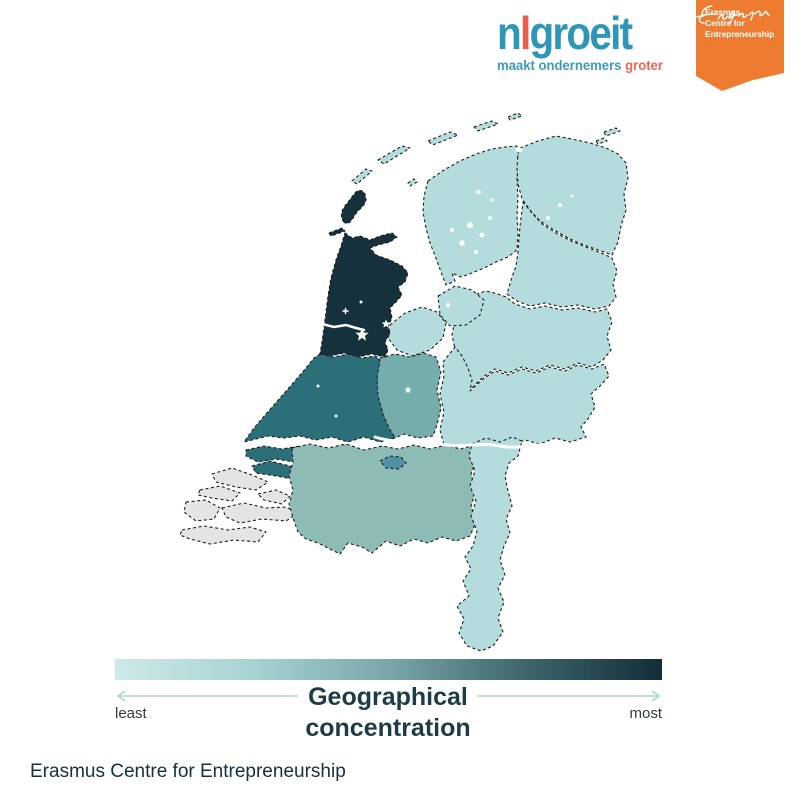 This screenshot has height=810, width=810. I want to click on concentration-gradient-bar, so click(388, 669).